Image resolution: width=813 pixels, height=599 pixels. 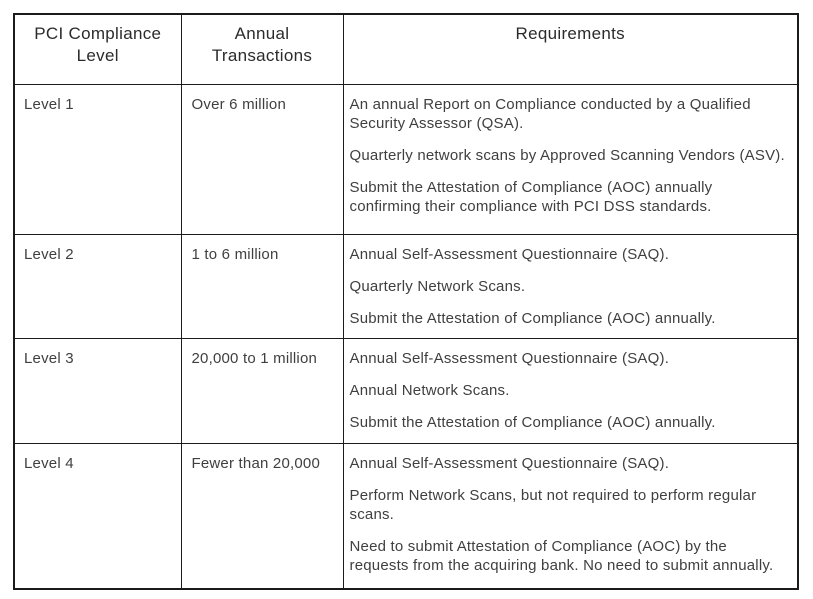 What do you see at coordinates (262, 286) in the screenshot?
I see `cell-annual-transactions: 1 to 6 million` at bounding box center [262, 286].